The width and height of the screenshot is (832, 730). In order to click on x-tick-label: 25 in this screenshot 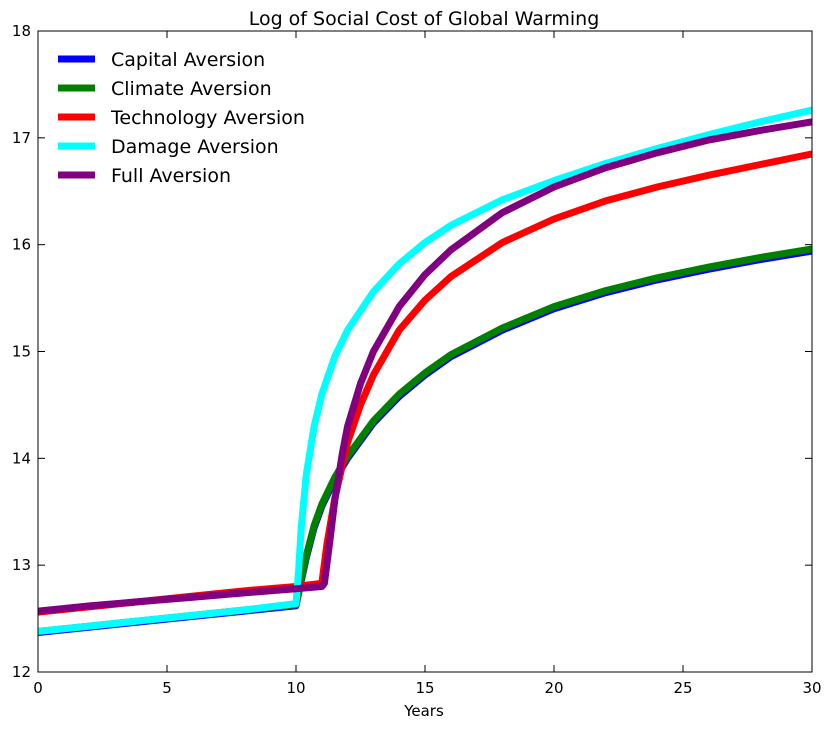, I will do `click(682, 688)`.